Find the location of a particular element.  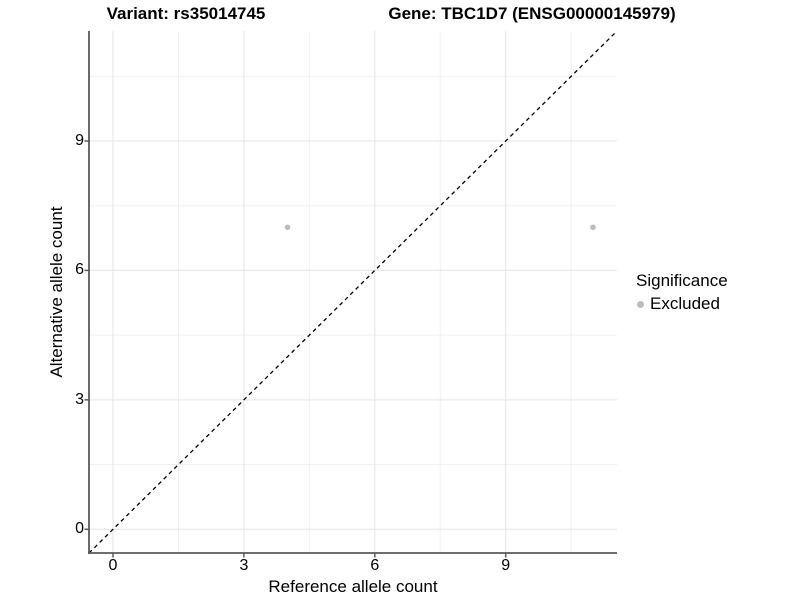

plot-title-variant: Variant: rs35014745 is located at coordinates (186, 13).